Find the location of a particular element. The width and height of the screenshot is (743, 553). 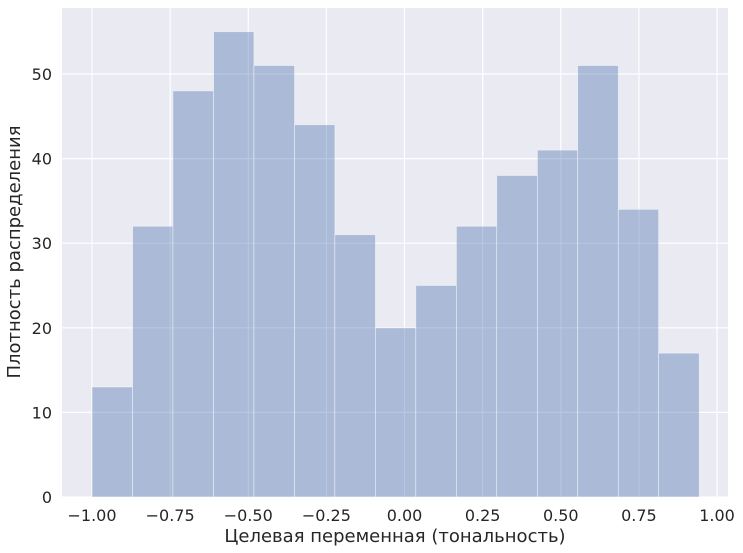

y-tick-label: 10 is located at coordinates (42, 412).